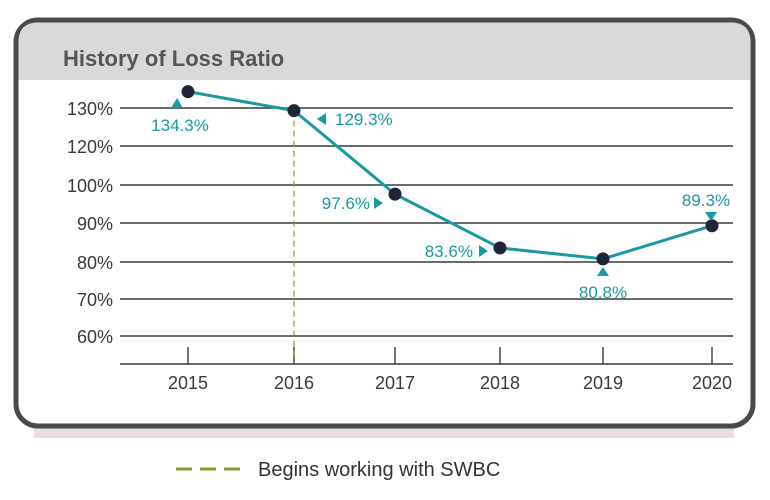 The image size is (770, 500). I want to click on title-band, so click(384, 51).